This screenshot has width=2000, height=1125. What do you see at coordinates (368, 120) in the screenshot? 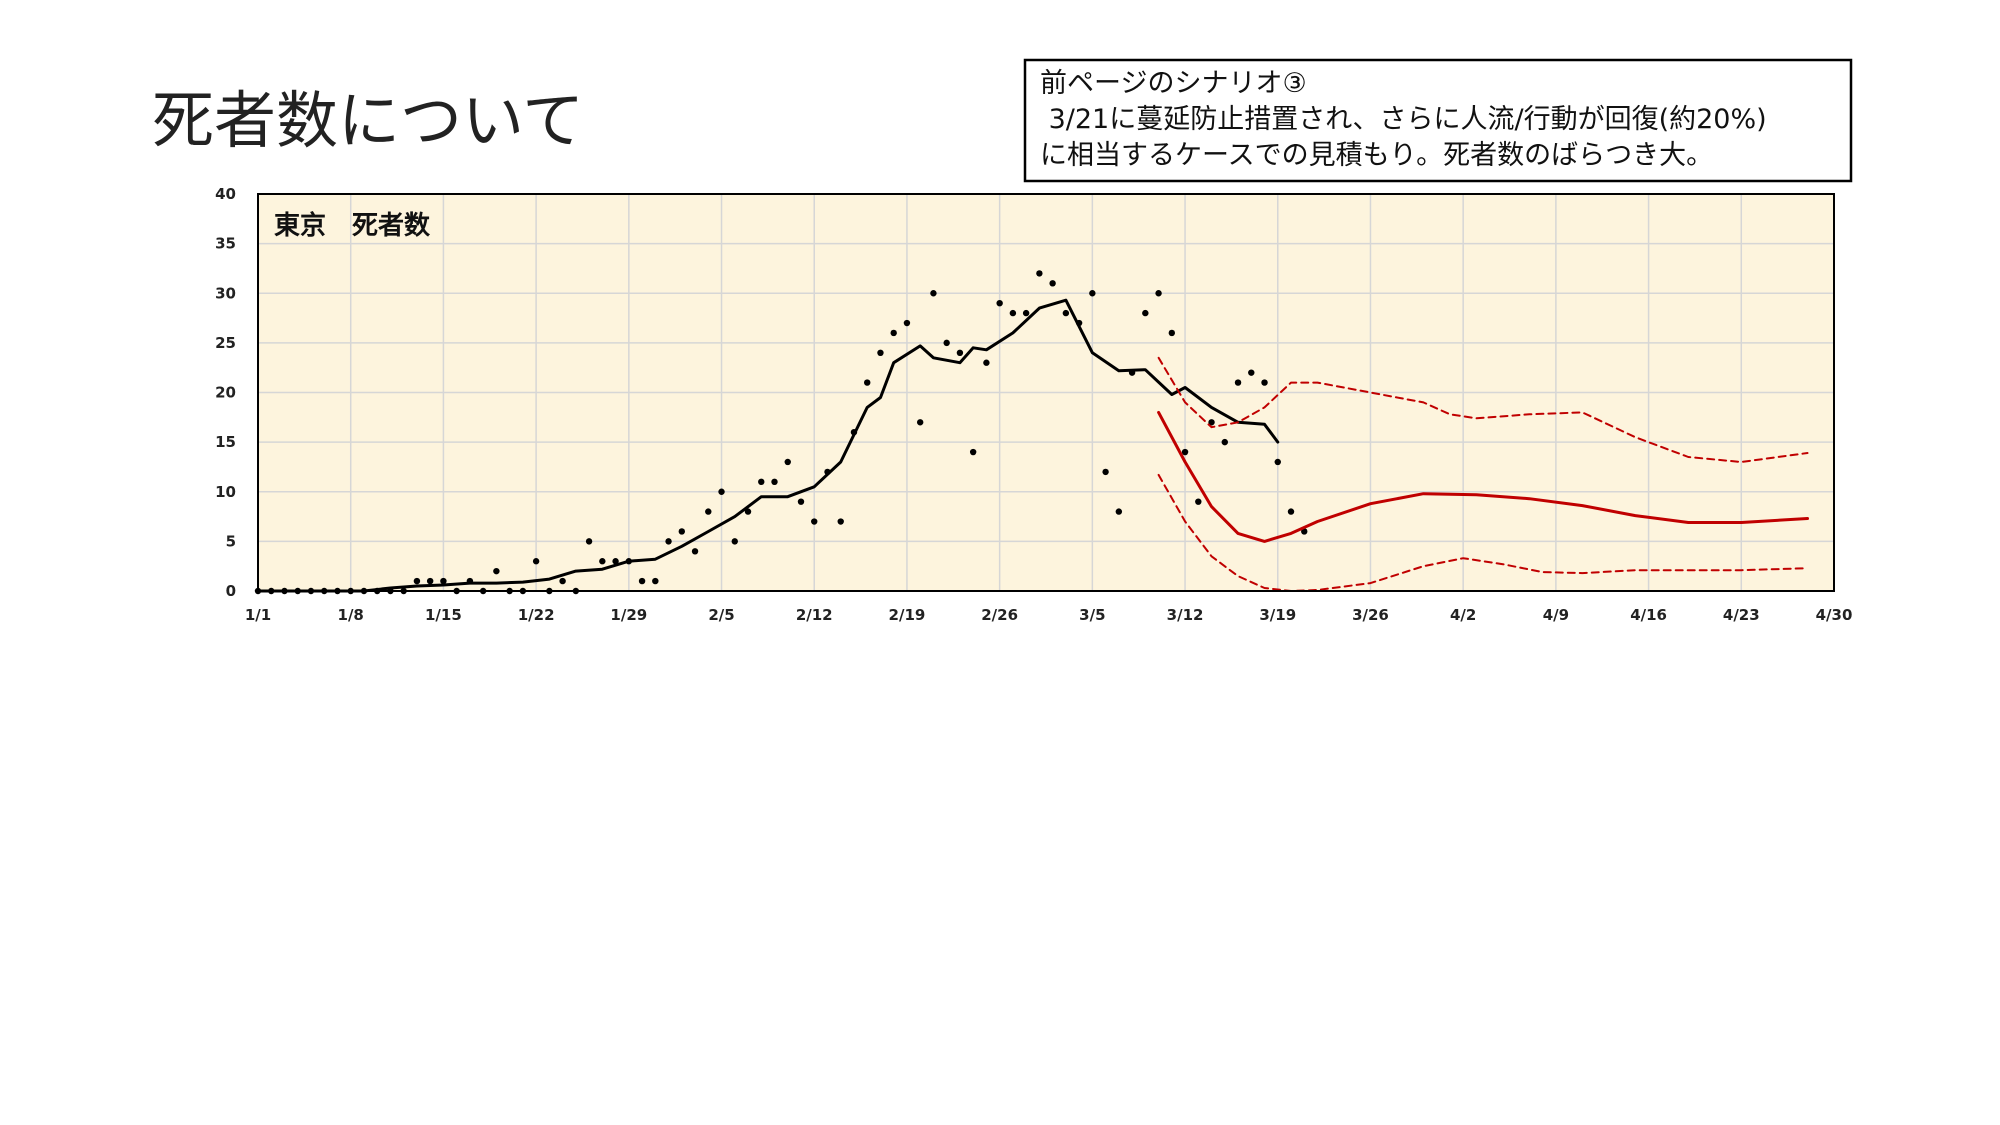
I see `slide-title: 死者数について` at bounding box center [368, 120].